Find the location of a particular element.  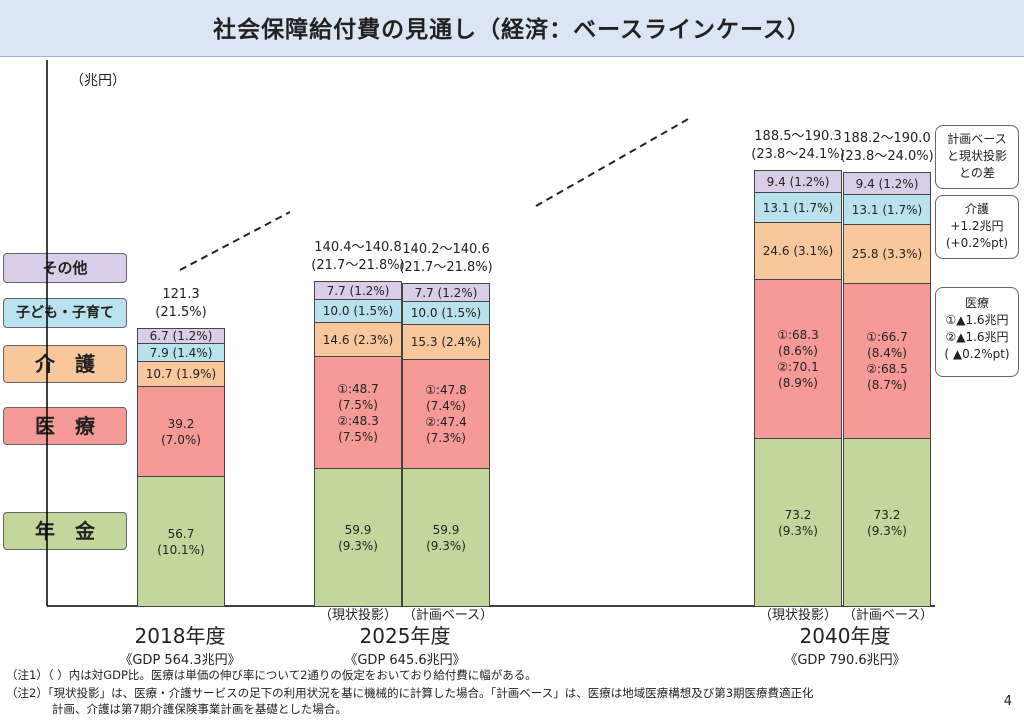

bar-segment-medical: 39.2 (7.0%) is located at coordinates (181, 431).